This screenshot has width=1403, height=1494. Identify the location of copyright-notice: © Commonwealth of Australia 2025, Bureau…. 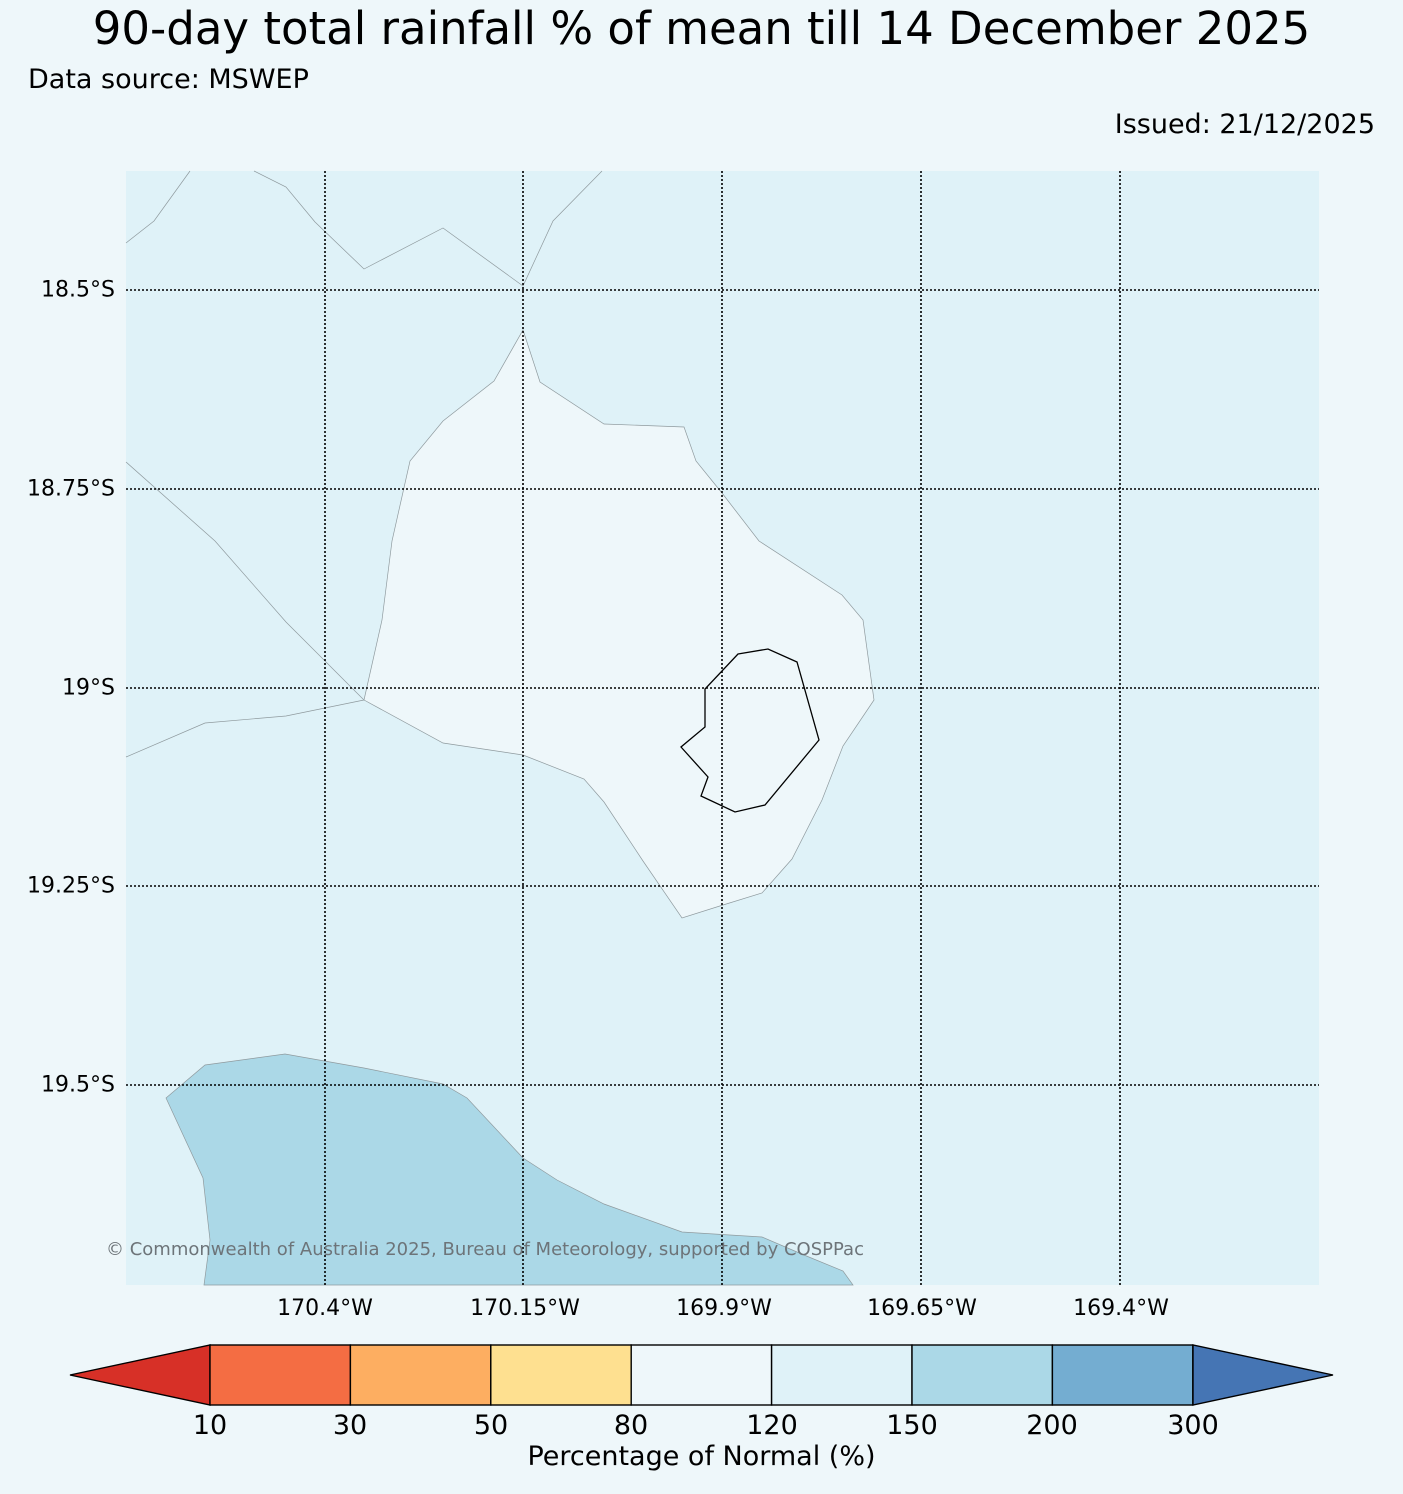
(485, 1249).